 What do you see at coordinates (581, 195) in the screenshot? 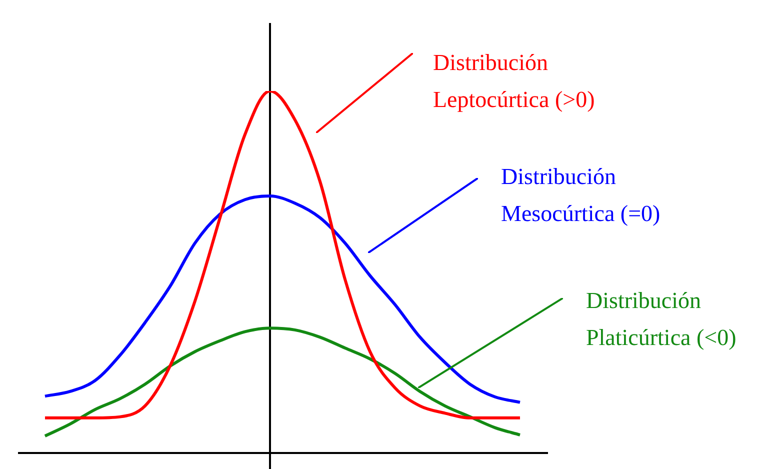
I see `text: Distribución Mesocúrtica (=0)` at bounding box center [581, 195].